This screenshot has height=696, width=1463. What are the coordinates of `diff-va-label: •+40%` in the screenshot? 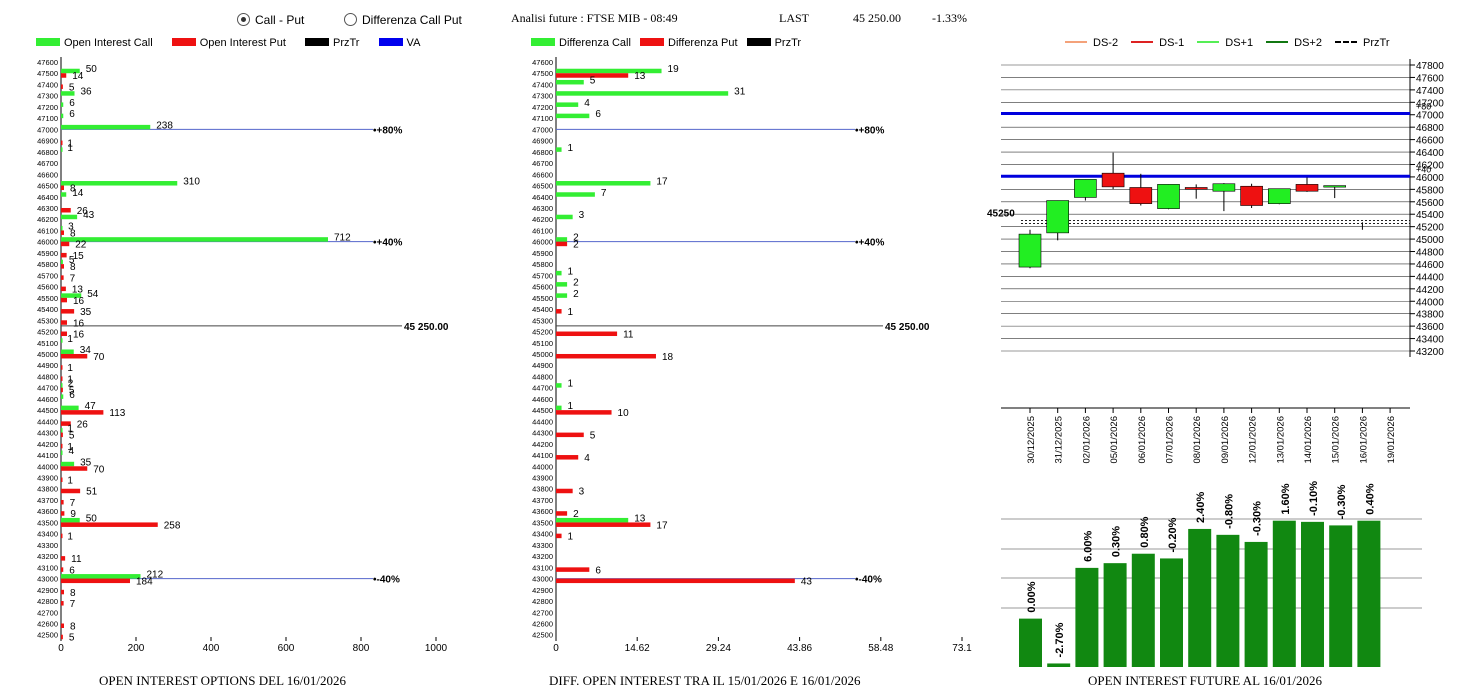 It's located at (869, 243).